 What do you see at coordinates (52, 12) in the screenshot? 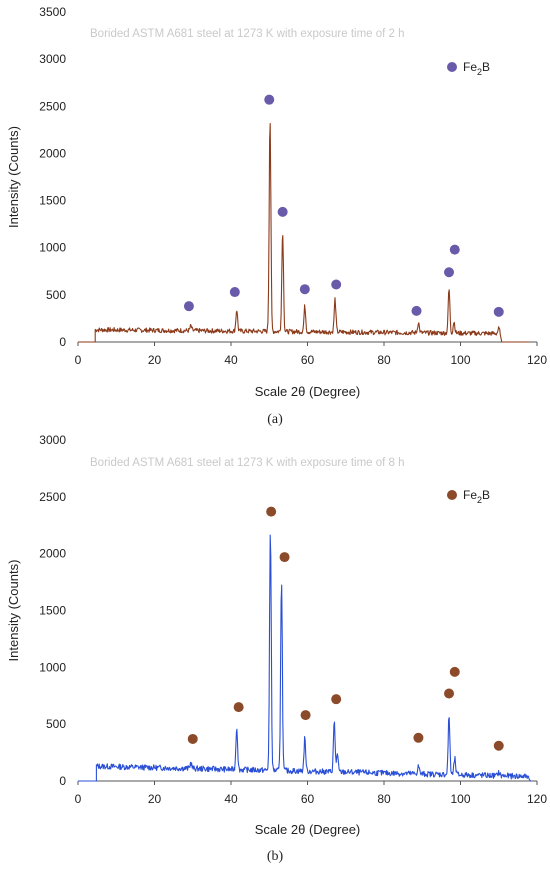
I see `y-tick-label: 3500` at bounding box center [52, 12].